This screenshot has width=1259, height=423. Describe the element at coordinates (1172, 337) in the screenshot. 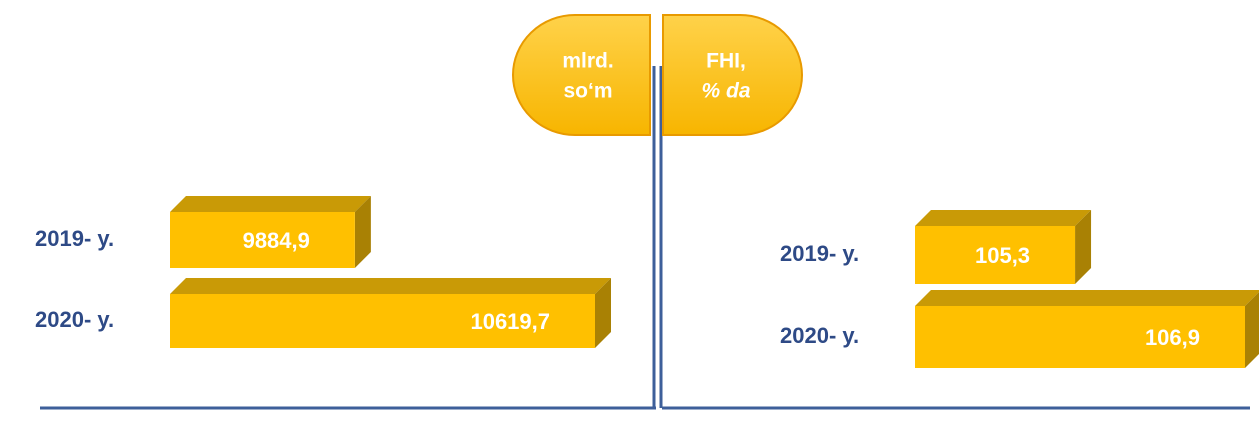

I see `value-label: 106,9` at that location.